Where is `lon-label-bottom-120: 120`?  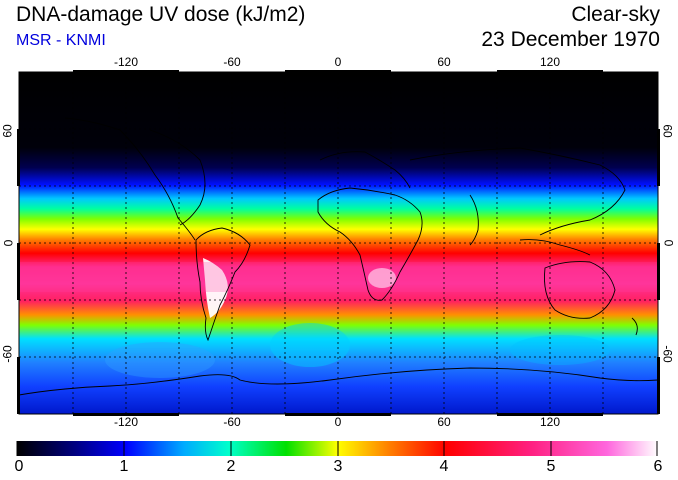
lon-label-bottom-120: 120 is located at coordinates (550, 422).